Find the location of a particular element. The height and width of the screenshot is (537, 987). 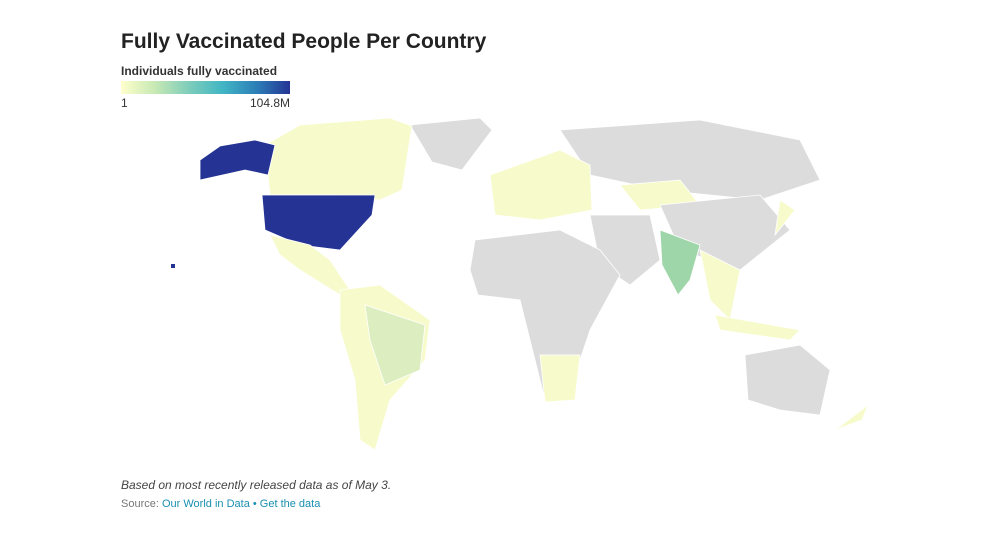

source-link: Our World in Data is located at coordinates (206, 504).